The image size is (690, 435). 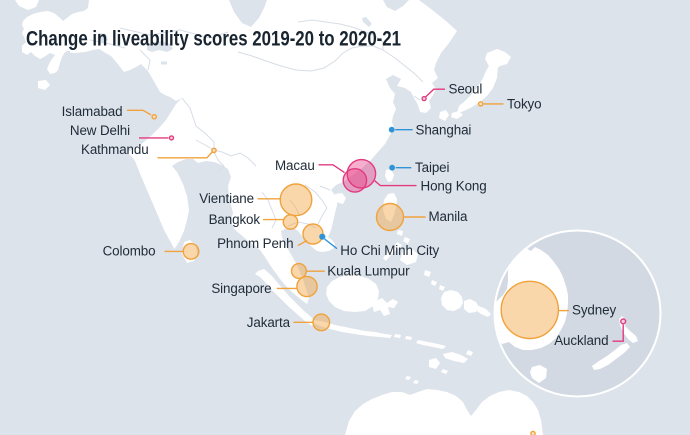 What do you see at coordinates (92, 111) in the screenshot?
I see `svg-text: Islamabad` at bounding box center [92, 111].